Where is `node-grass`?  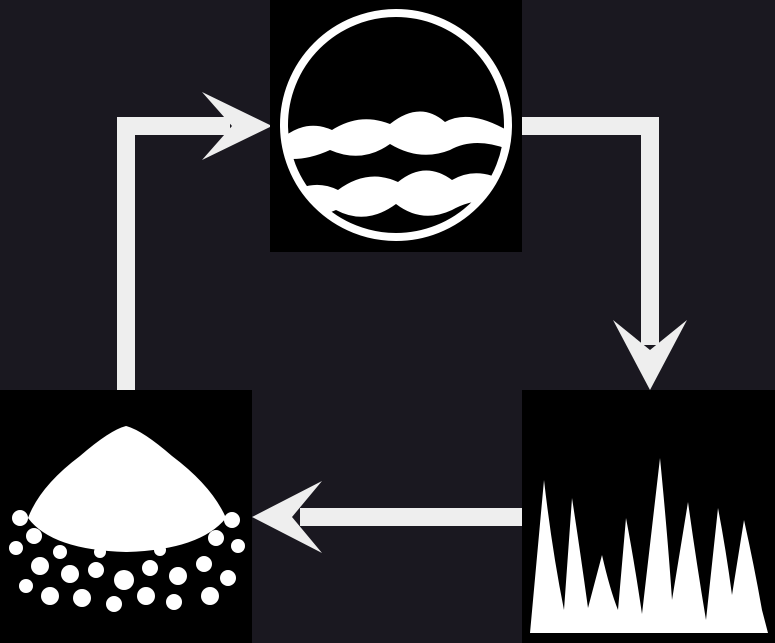
node-grass is located at coordinates (648, 516).